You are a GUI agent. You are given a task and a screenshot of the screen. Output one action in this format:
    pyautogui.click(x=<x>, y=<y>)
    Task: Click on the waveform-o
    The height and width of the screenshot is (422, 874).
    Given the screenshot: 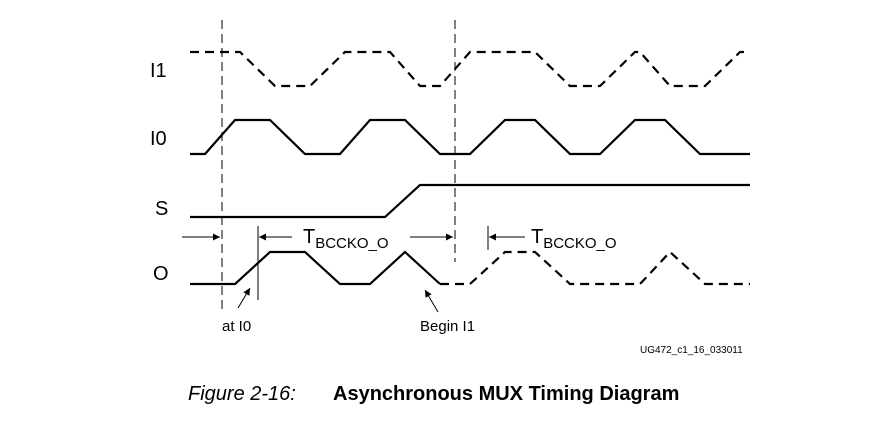 What is the action you would take?
    pyautogui.click(x=315, y=268)
    